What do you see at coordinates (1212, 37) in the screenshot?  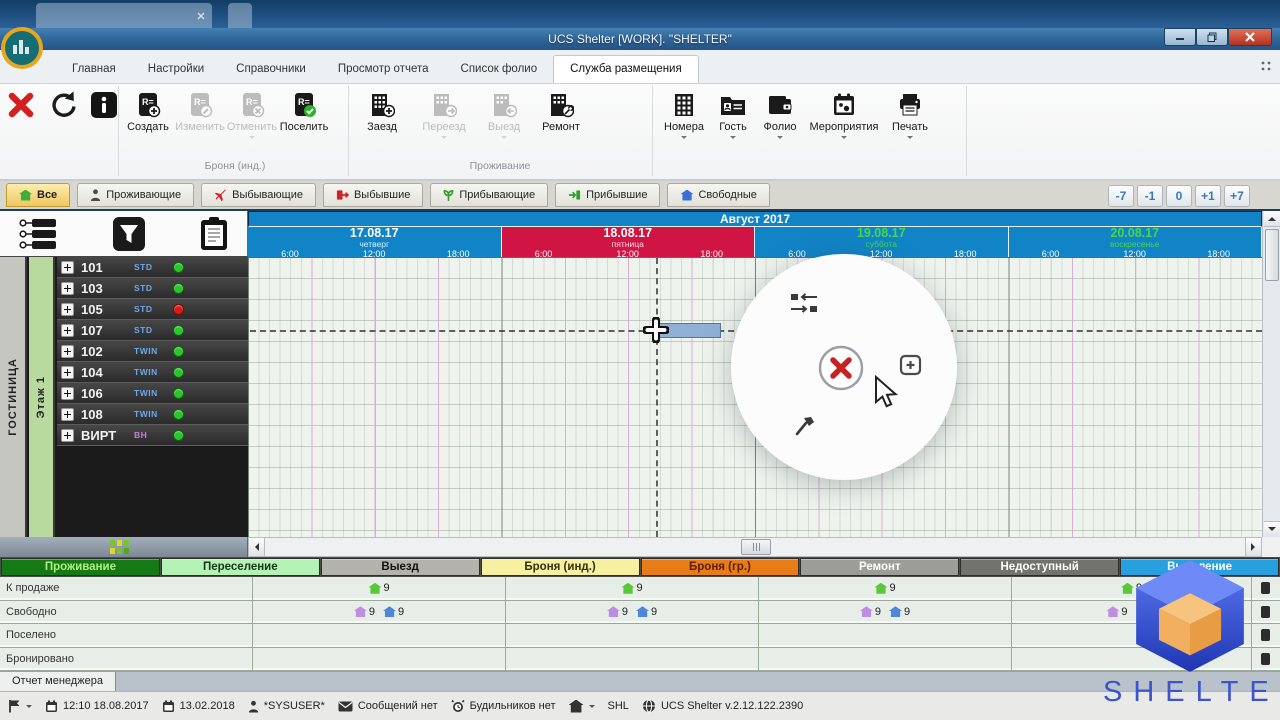 I see `restore-button` at bounding box center [1212, 37].